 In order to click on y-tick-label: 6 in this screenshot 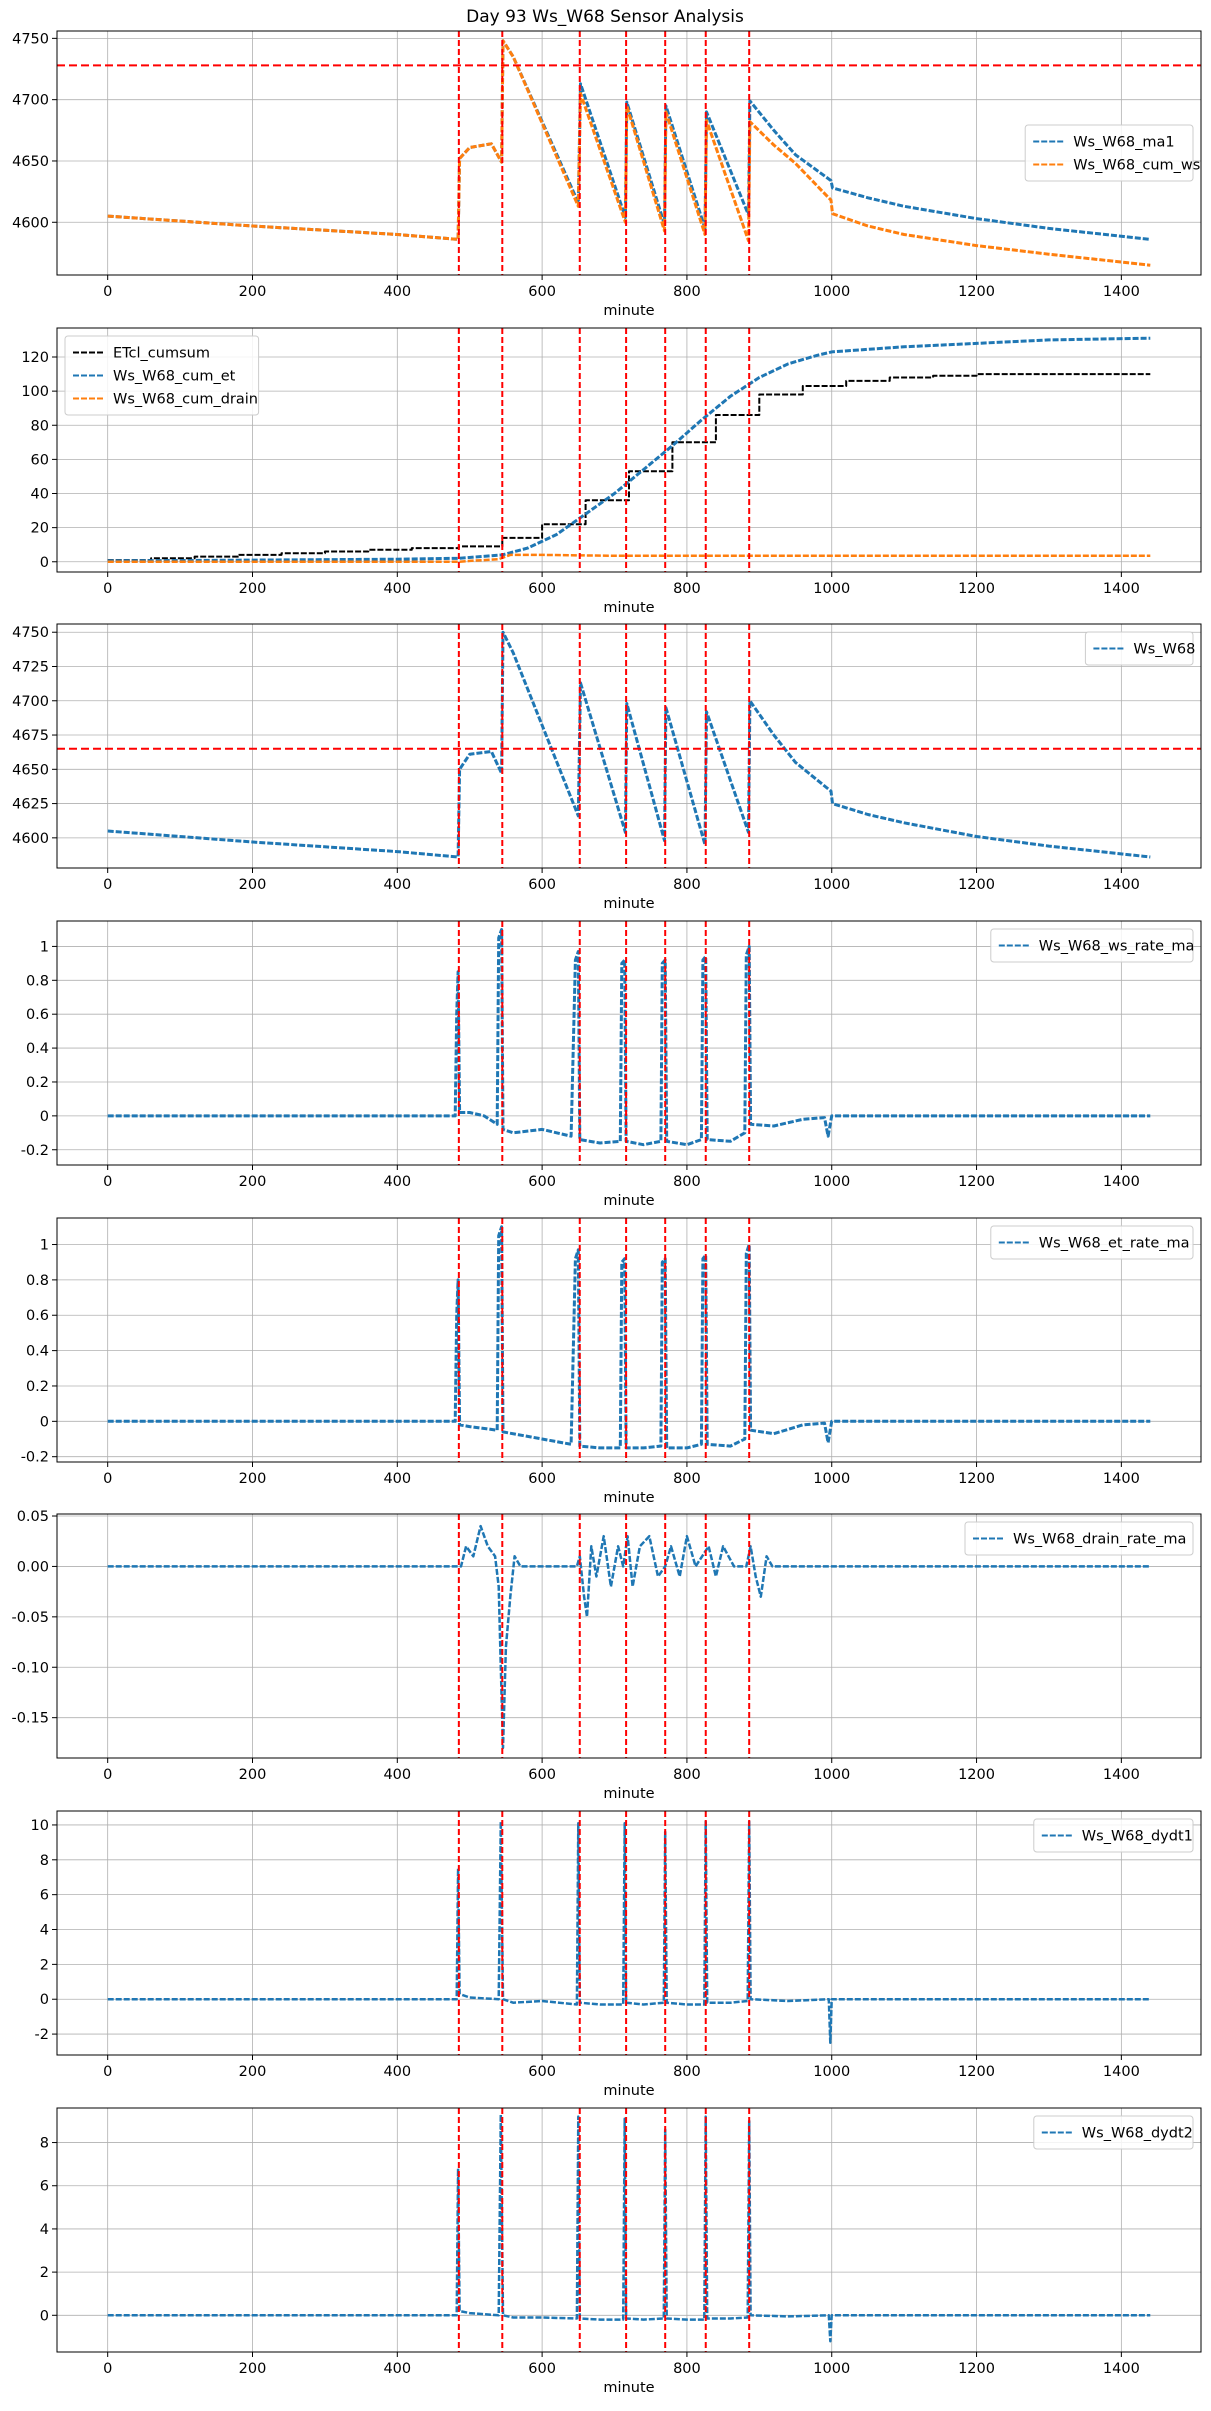, I will do `click(44, 2187)`.